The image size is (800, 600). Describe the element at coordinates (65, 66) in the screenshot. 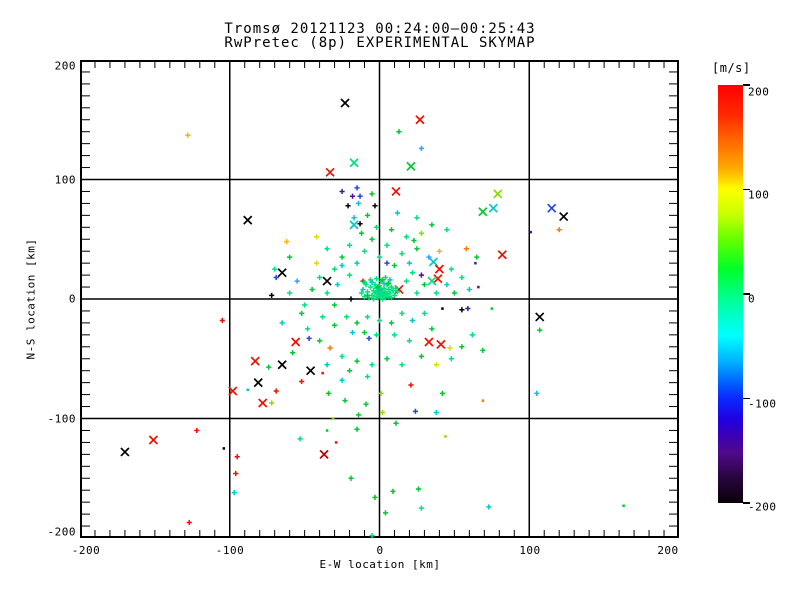

I see `y-tick-label: 200` at that location.